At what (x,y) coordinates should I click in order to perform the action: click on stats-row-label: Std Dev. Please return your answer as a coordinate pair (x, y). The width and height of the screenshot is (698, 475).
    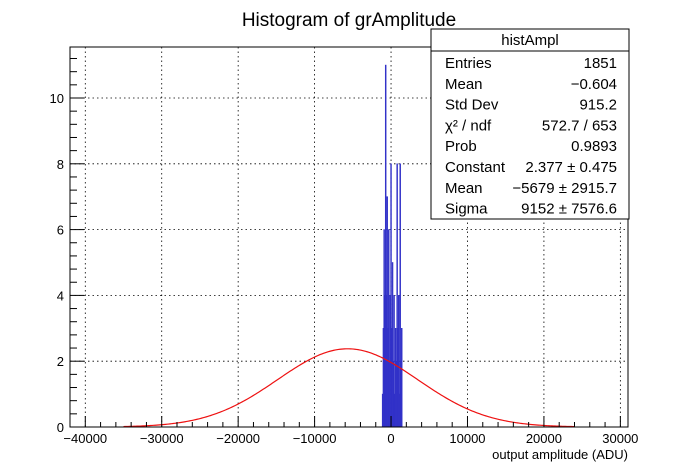
    Looking at the image, I should click on (472, 105).